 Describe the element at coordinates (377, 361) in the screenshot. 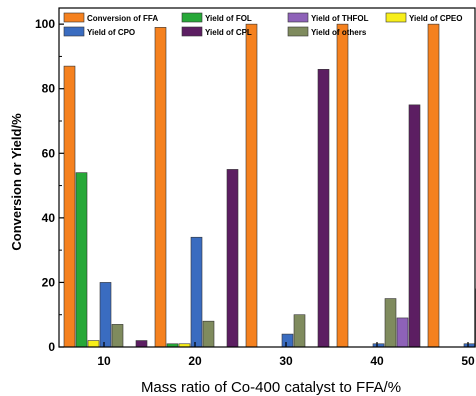

I see `x-tick-label: 40` at that location.